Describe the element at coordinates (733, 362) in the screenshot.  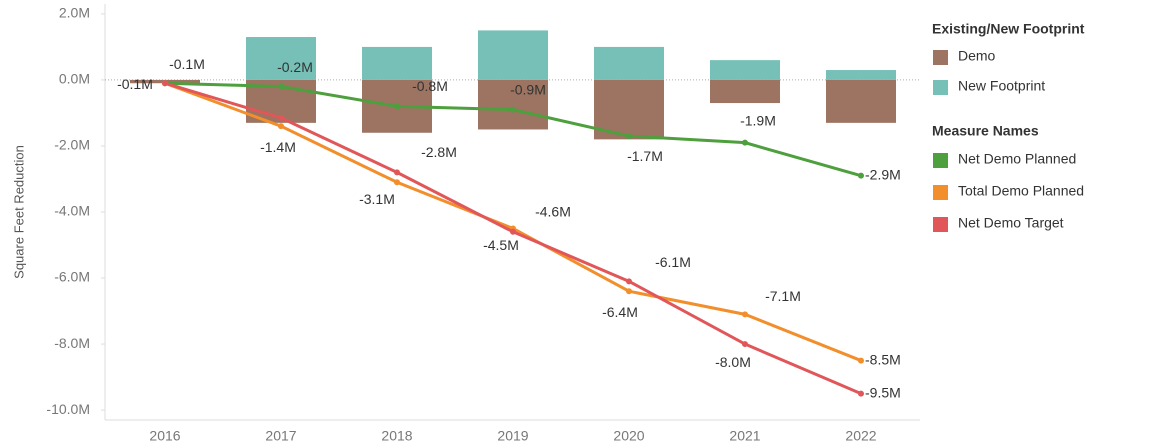
I see `data-label: -8.0M` at that location.